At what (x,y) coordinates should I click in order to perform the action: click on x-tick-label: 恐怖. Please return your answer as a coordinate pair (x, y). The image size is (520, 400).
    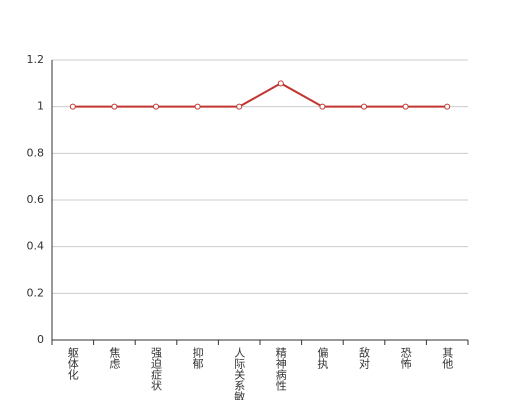
    Looking at the image, I should click on (405, 358).